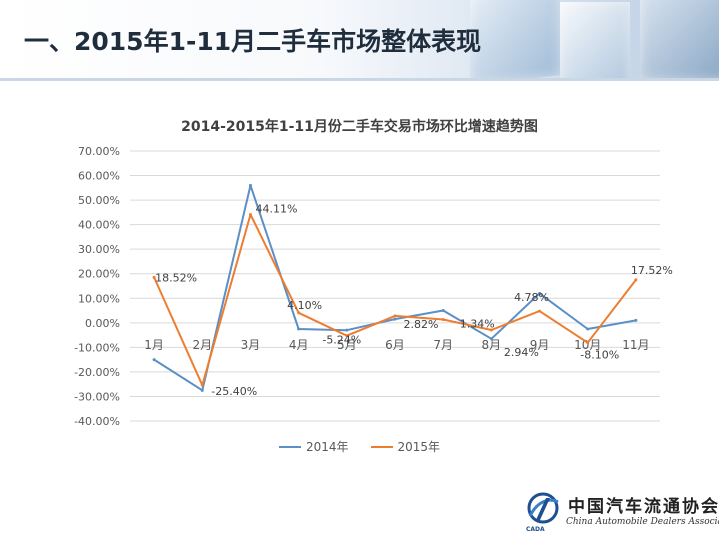  Describe the element at coordinates (176, 277) in the screenshot. I see `data-label: 18.52%` at that location.